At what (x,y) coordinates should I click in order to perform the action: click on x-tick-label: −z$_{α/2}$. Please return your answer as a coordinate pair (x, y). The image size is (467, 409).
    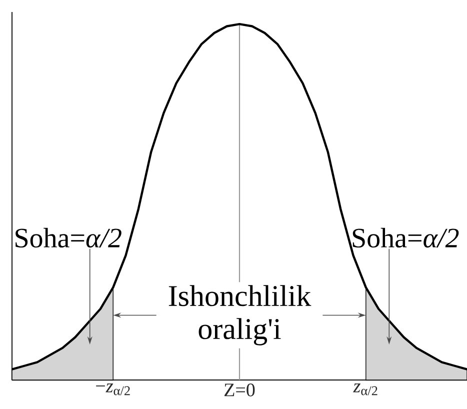
    Looking at the image, I should click on (113, 390).